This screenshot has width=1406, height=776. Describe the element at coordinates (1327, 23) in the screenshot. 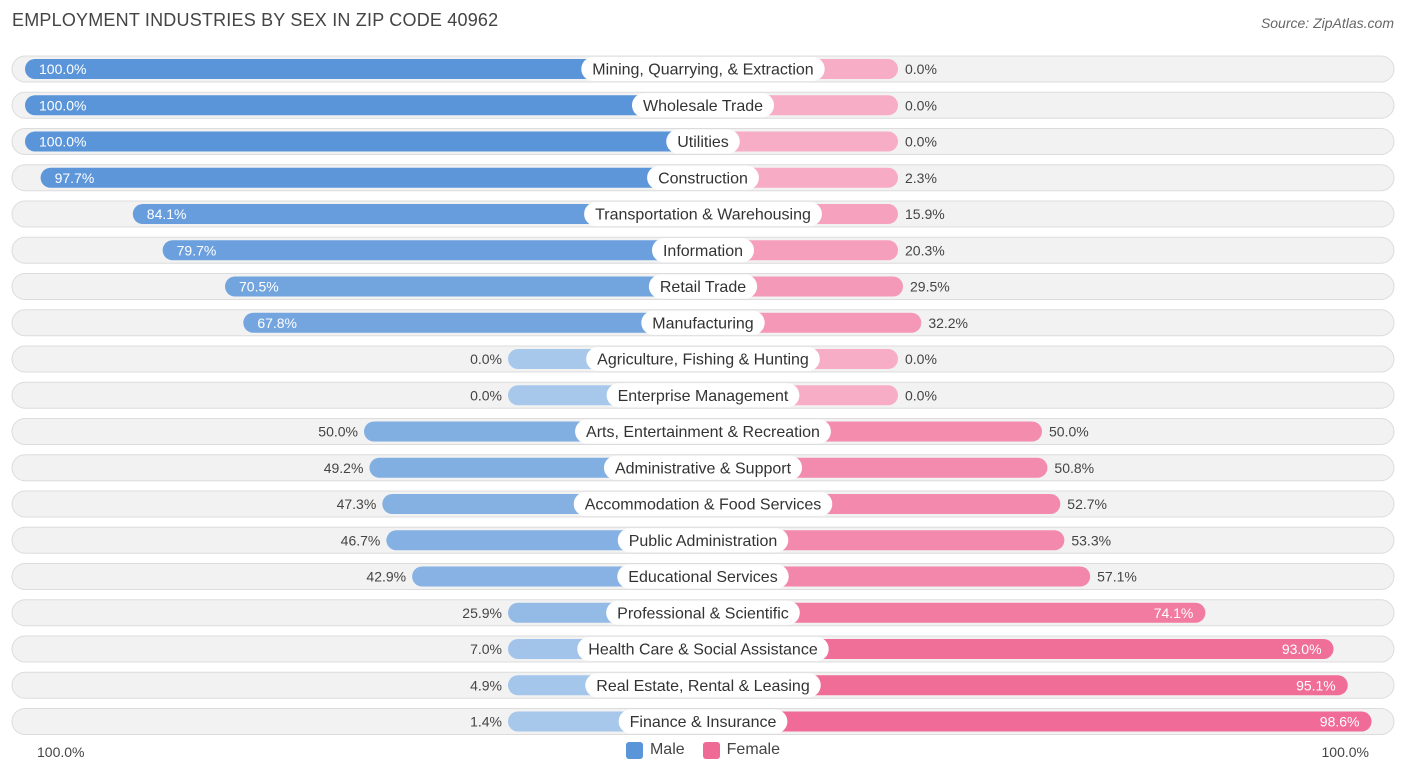

I see `source-credit: Source: ZipAtlas.com` at that location.